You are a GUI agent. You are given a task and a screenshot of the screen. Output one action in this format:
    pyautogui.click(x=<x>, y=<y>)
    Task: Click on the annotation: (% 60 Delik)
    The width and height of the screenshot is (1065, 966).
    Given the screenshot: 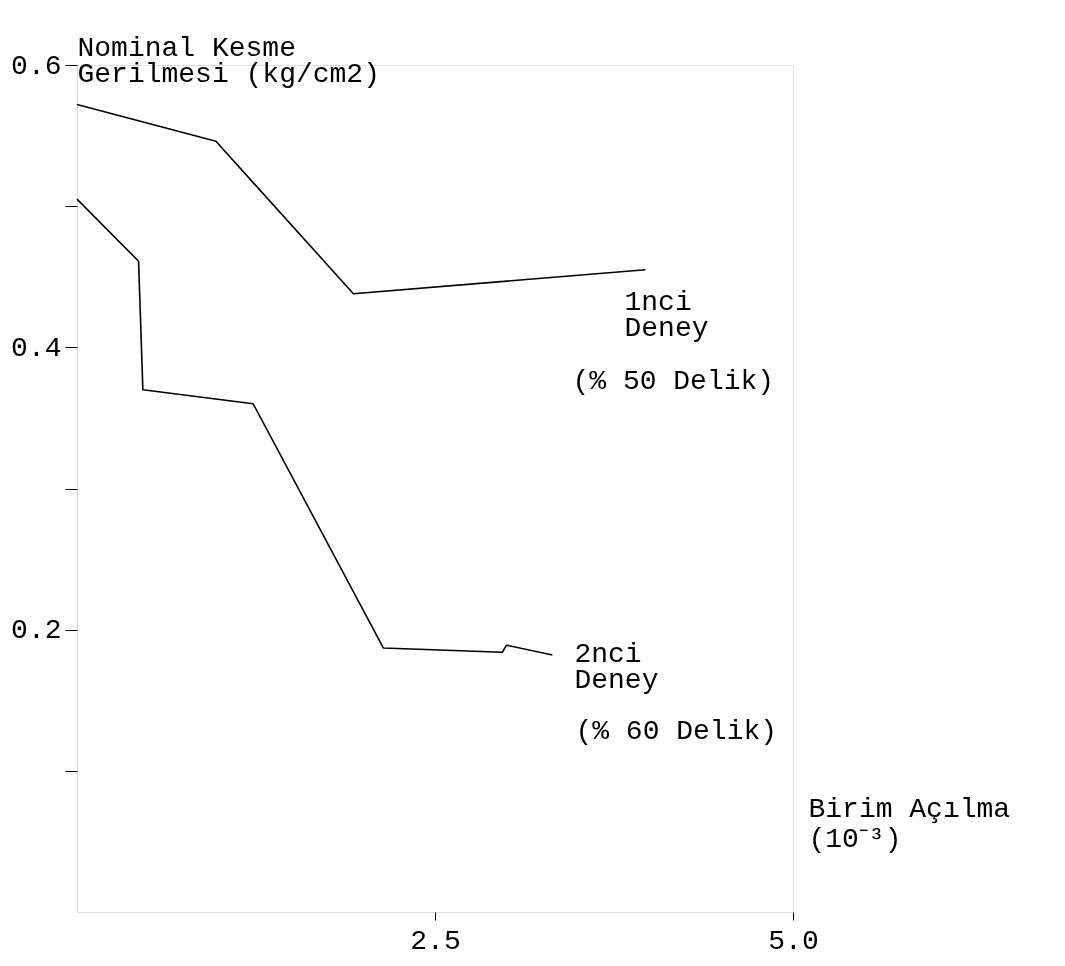 What is the action you would take?
    pyautogui.click(x=676, y=732)
    